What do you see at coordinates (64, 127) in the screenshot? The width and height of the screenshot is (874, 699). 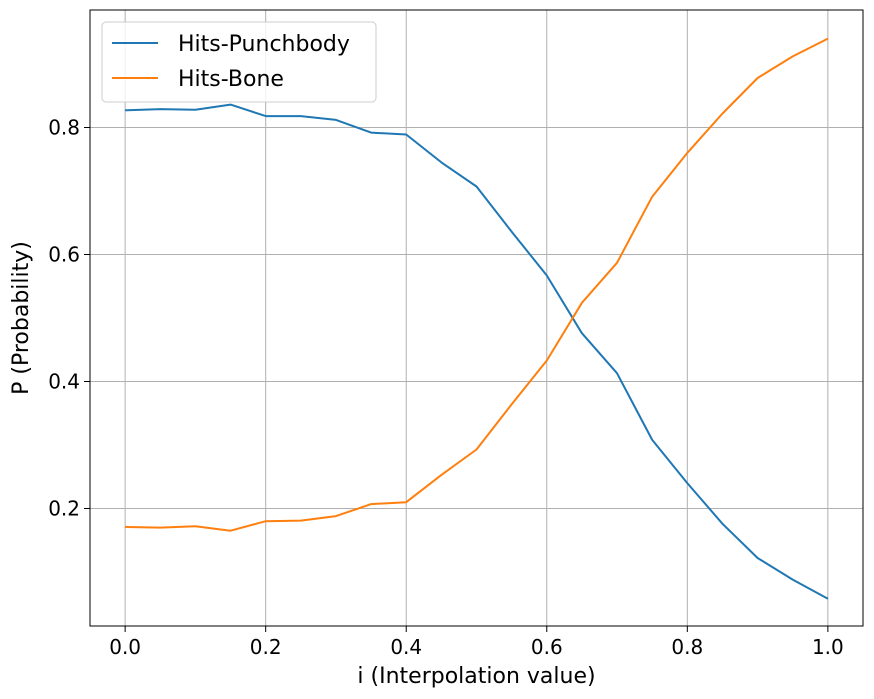 I see `y-tick-label: 0.8` at bounding box center [64, 127].